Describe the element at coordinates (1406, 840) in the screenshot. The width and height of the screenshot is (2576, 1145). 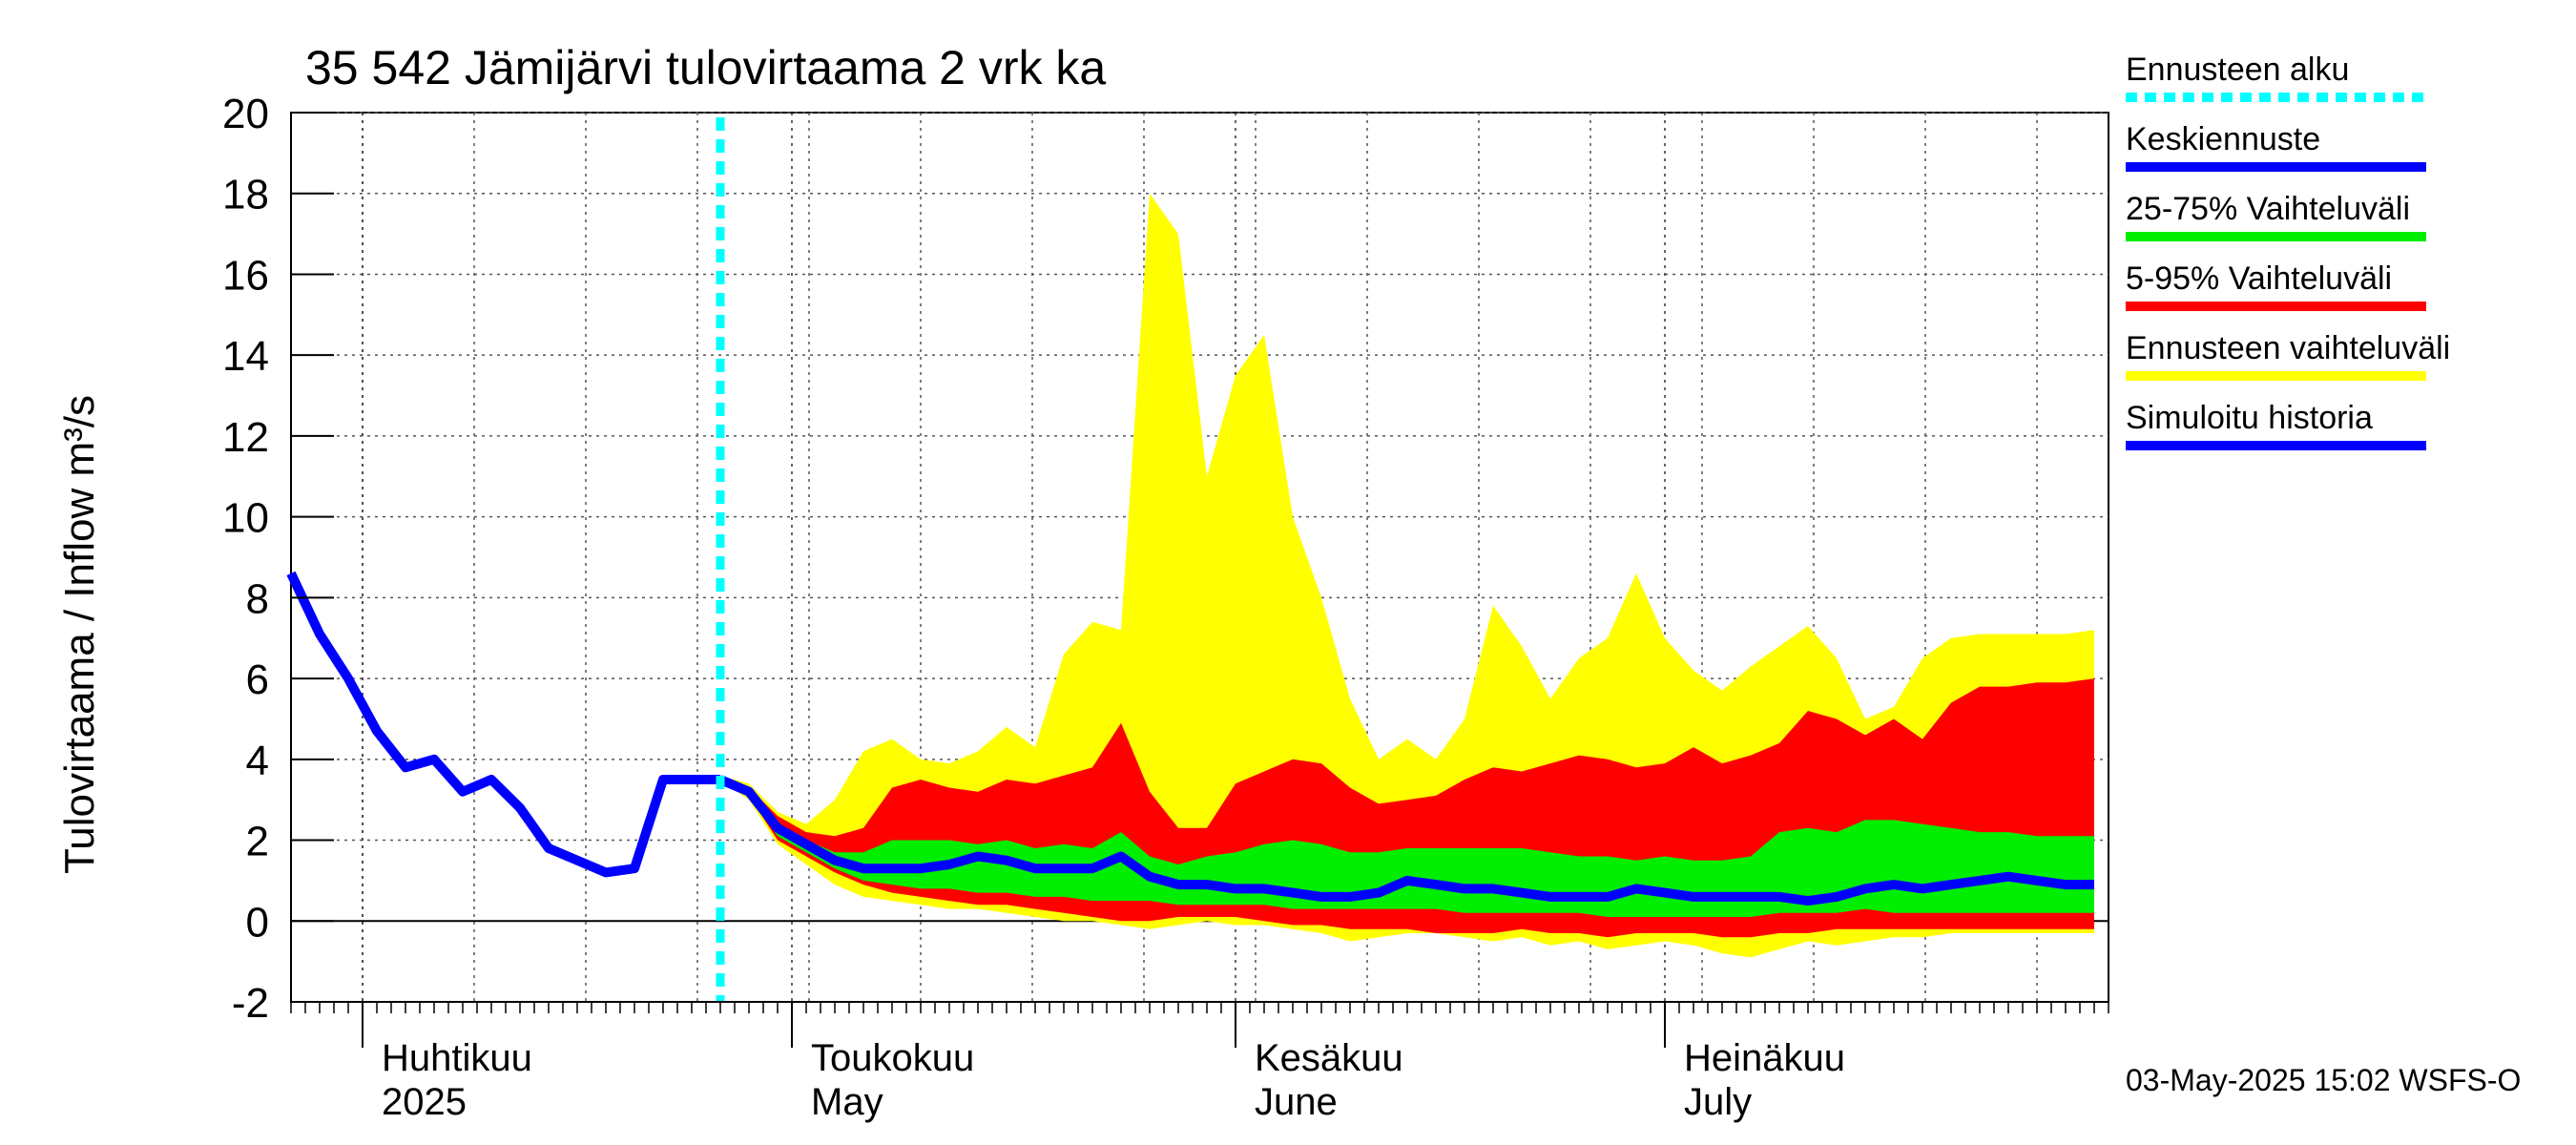
I see `mean-forecast-line` at that location.